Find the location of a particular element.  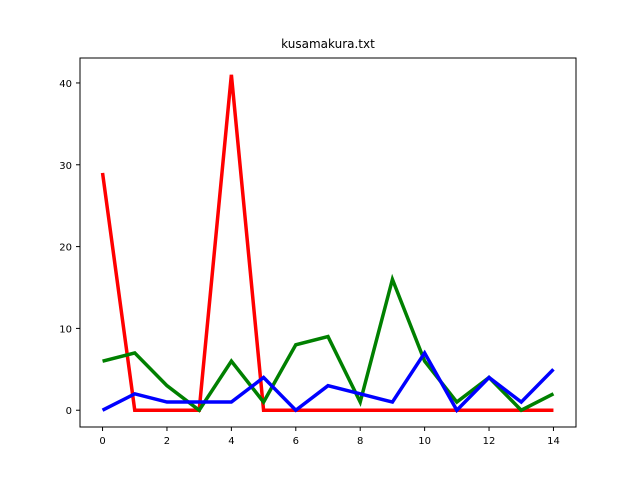

y-tick-label: 10 is located at coordinates (65, 329).